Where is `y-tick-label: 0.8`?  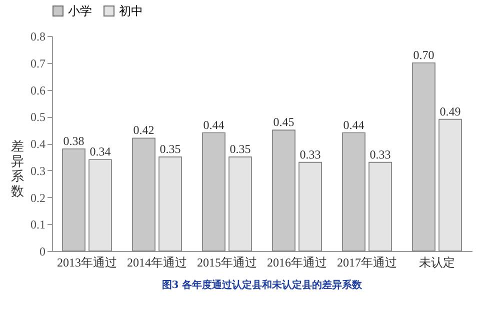 y-tick-label: 0.8 is located at coordinates (38, 37).